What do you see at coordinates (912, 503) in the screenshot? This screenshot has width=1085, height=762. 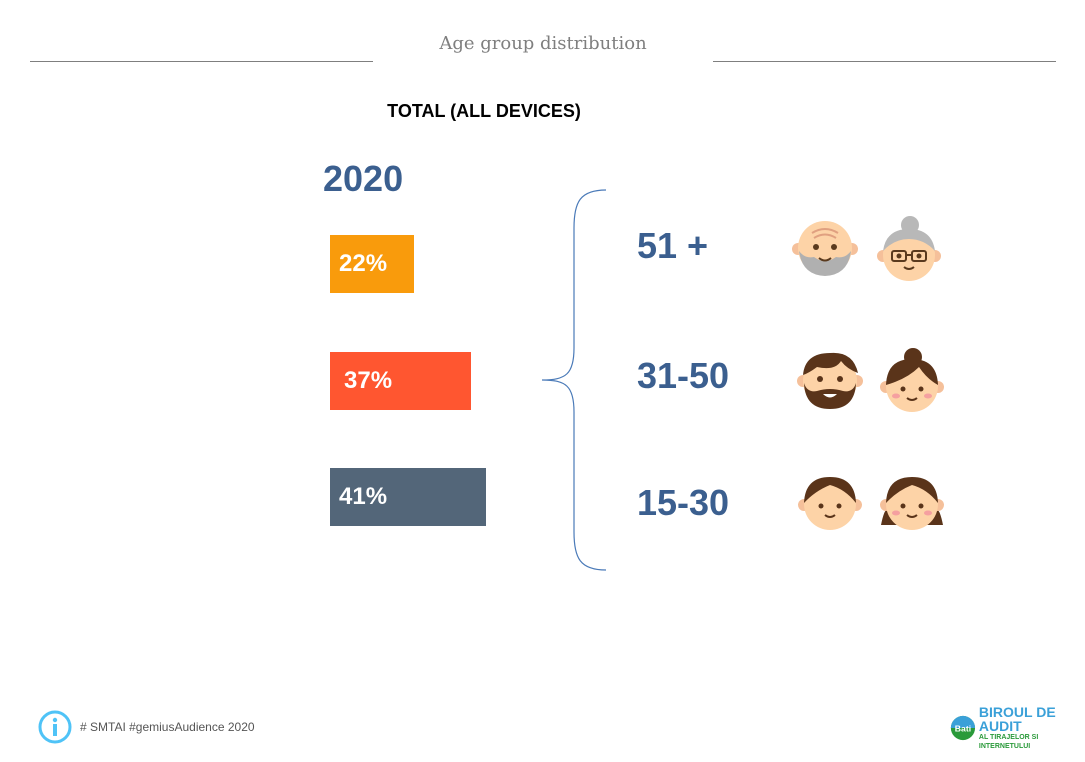 I see `girl-icon` at bounding box center [912, 503].